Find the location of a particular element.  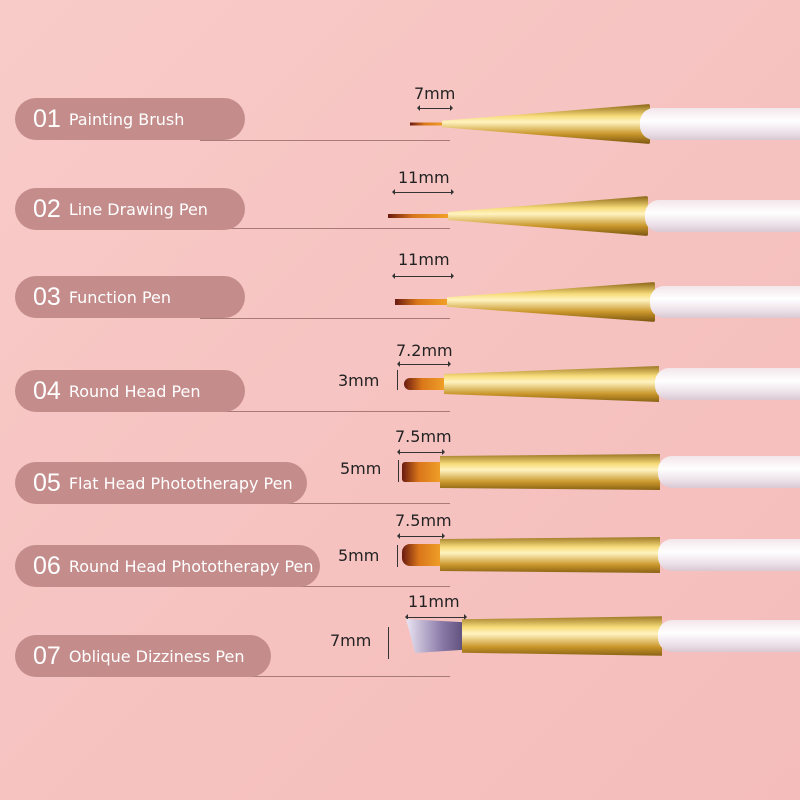

item-number: 05 is located at coordinates (47, 482).